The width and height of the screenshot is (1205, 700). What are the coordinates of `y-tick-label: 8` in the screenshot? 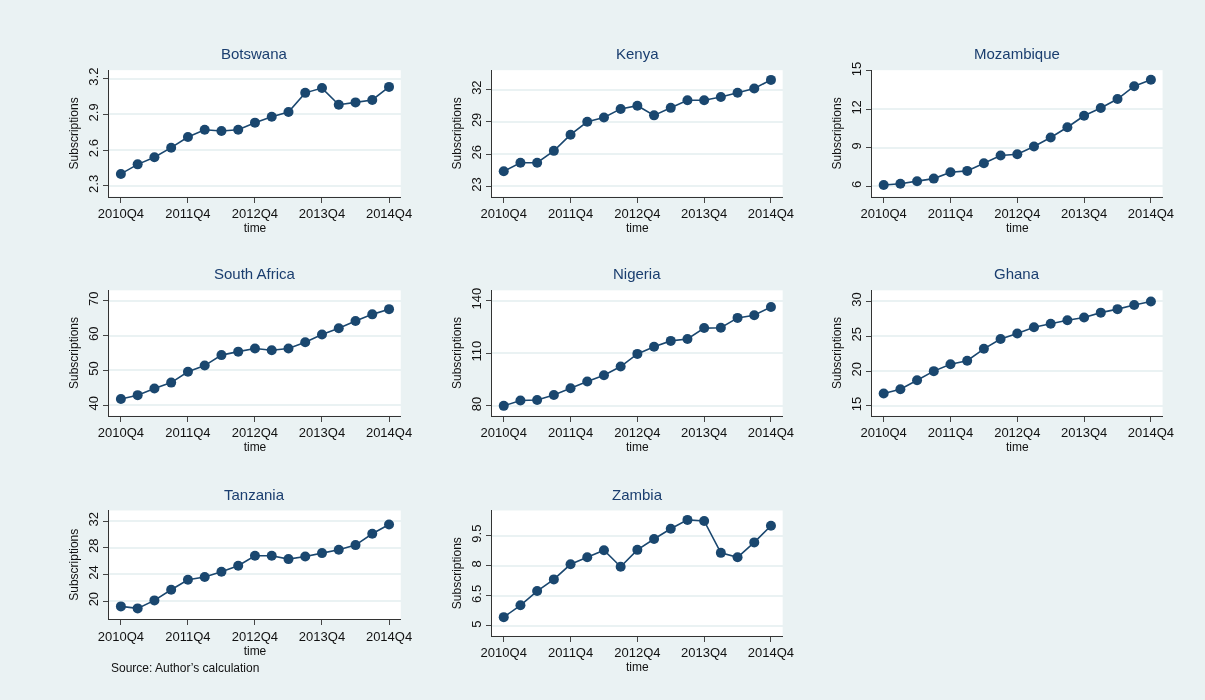 It's located at (476, 564).